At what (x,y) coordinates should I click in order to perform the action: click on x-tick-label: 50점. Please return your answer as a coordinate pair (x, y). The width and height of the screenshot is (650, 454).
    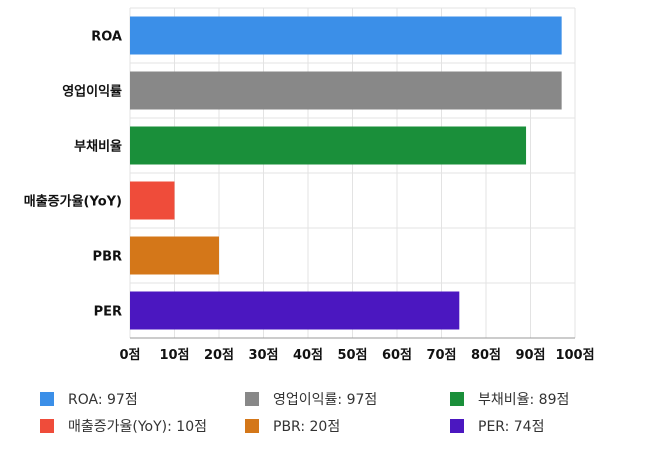
    Looking at the image, I should click on (352, 355).